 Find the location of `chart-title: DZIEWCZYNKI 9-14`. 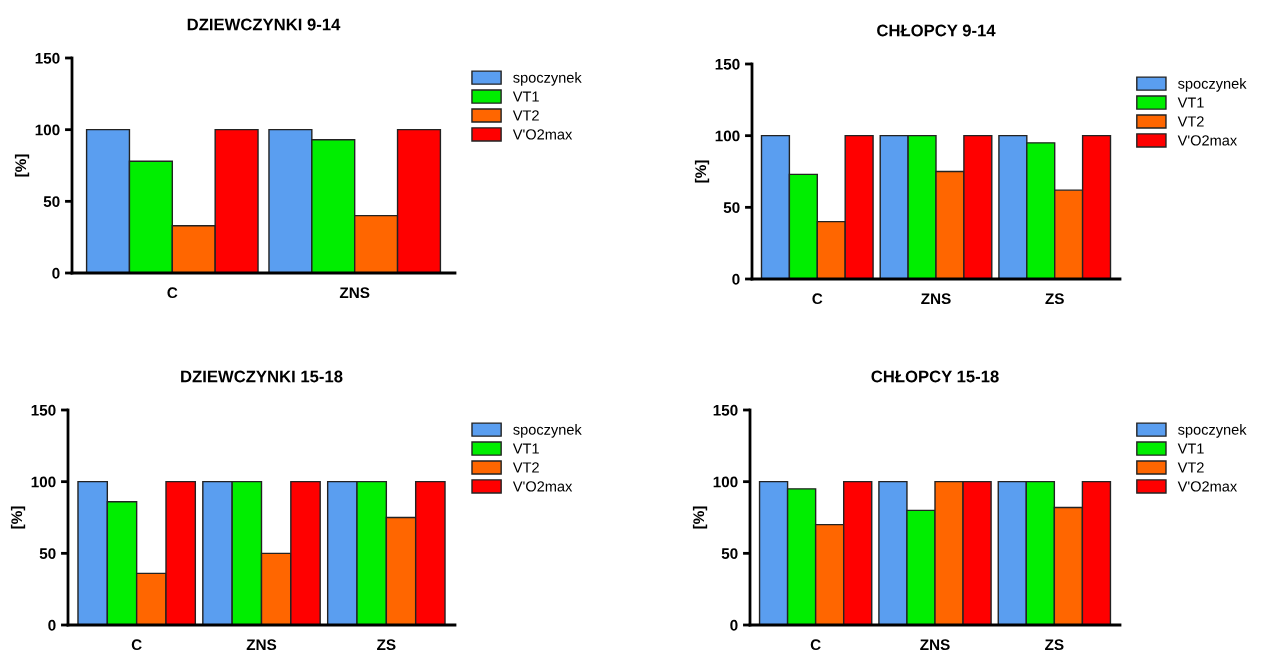

chart-title: DZIEWCZYNKI 9-14 is located at coordinates (264, 24).